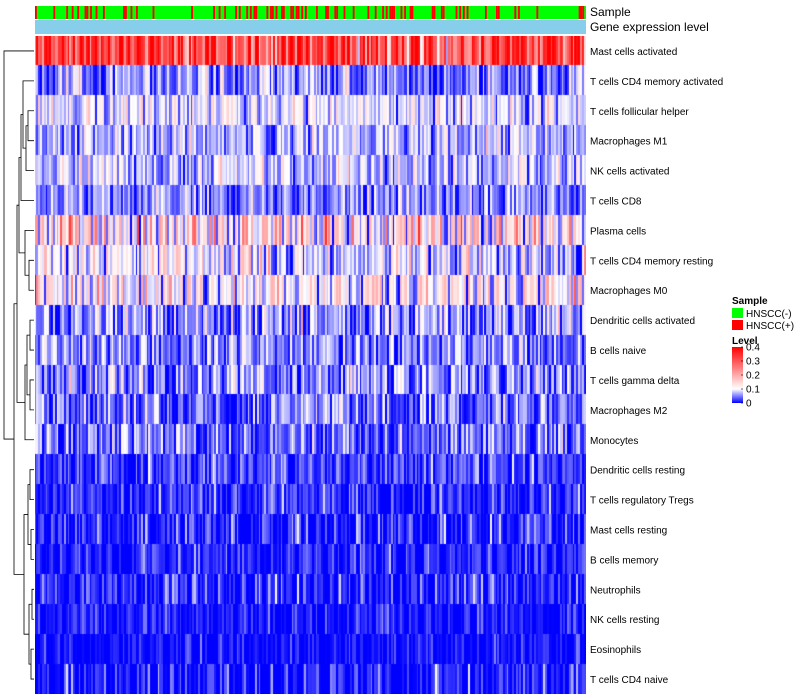 The height and width of the screenshot is (700, 800). Describe the element at coordinates (629, 172) in the screenshot. I see `row-label: NK cells activated` at that location.